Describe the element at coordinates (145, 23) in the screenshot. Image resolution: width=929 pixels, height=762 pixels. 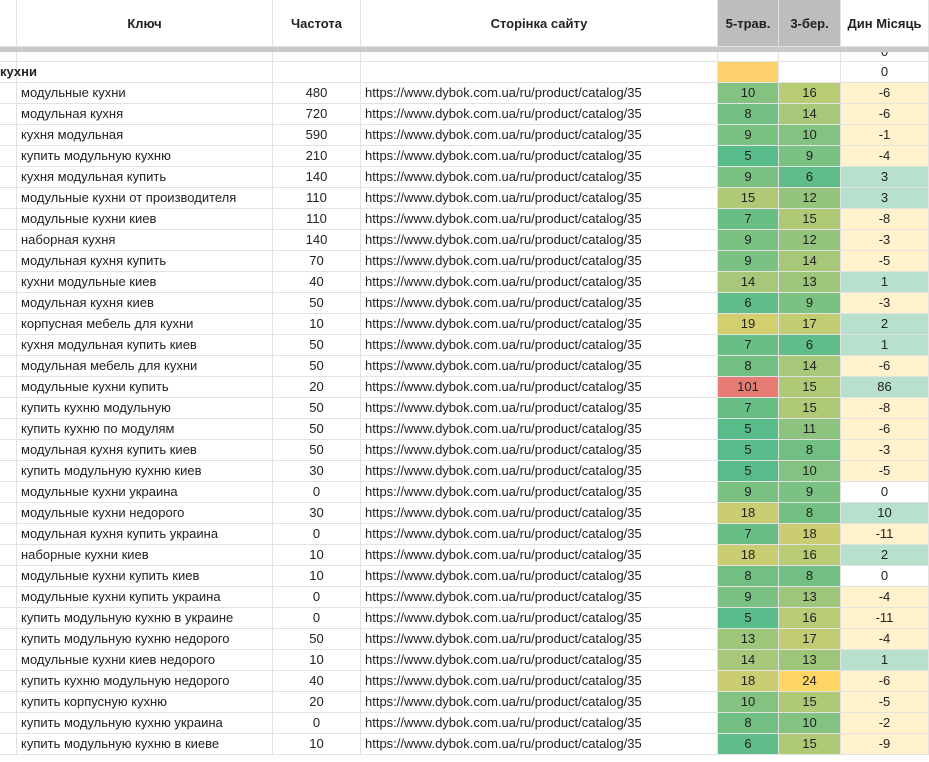
I see `column-header: Ключ` at that location.